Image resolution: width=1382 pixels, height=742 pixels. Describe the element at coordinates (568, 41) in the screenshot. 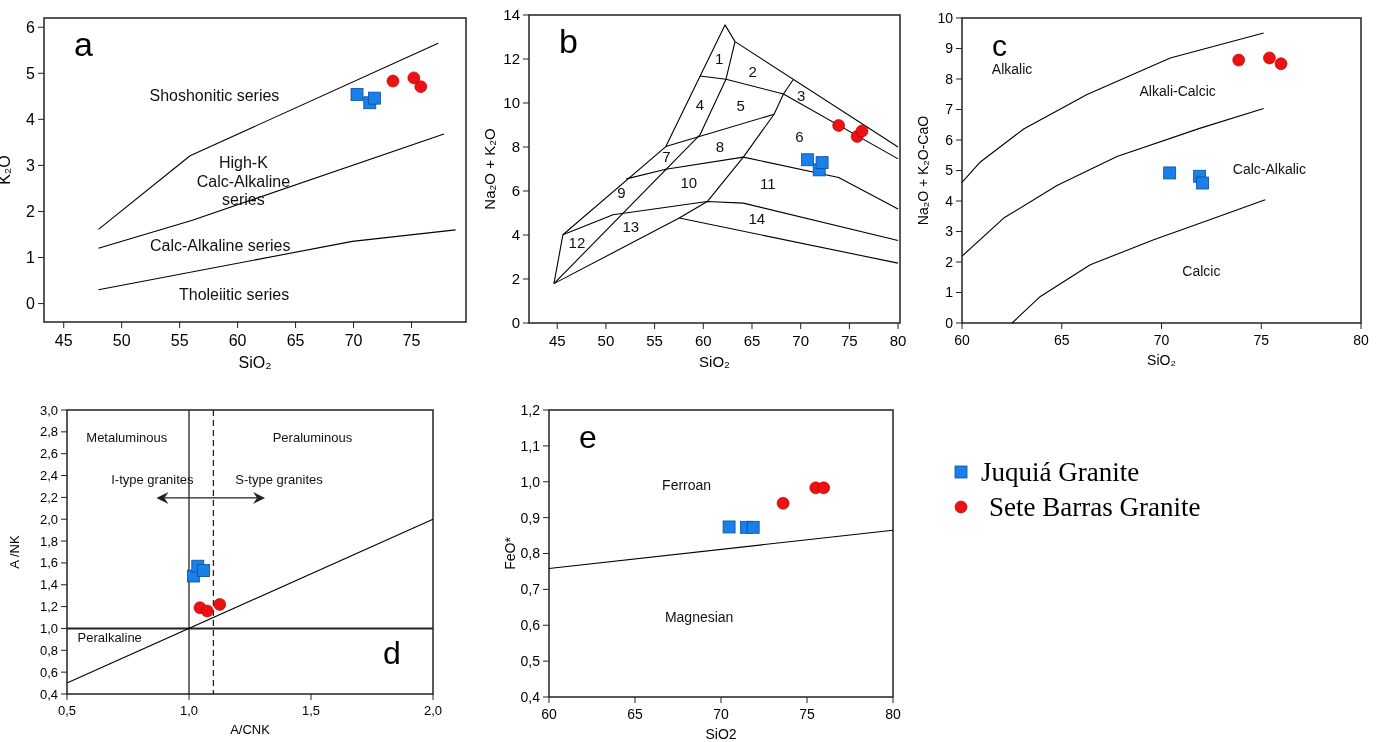

I see `chart-title: b` at that location.